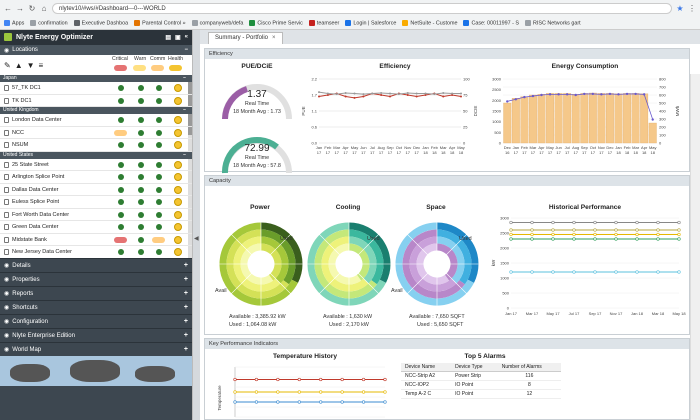 The width and height of the screenshot is (700, 420). I want to click on list-icon: ≡, so click(41, 65).